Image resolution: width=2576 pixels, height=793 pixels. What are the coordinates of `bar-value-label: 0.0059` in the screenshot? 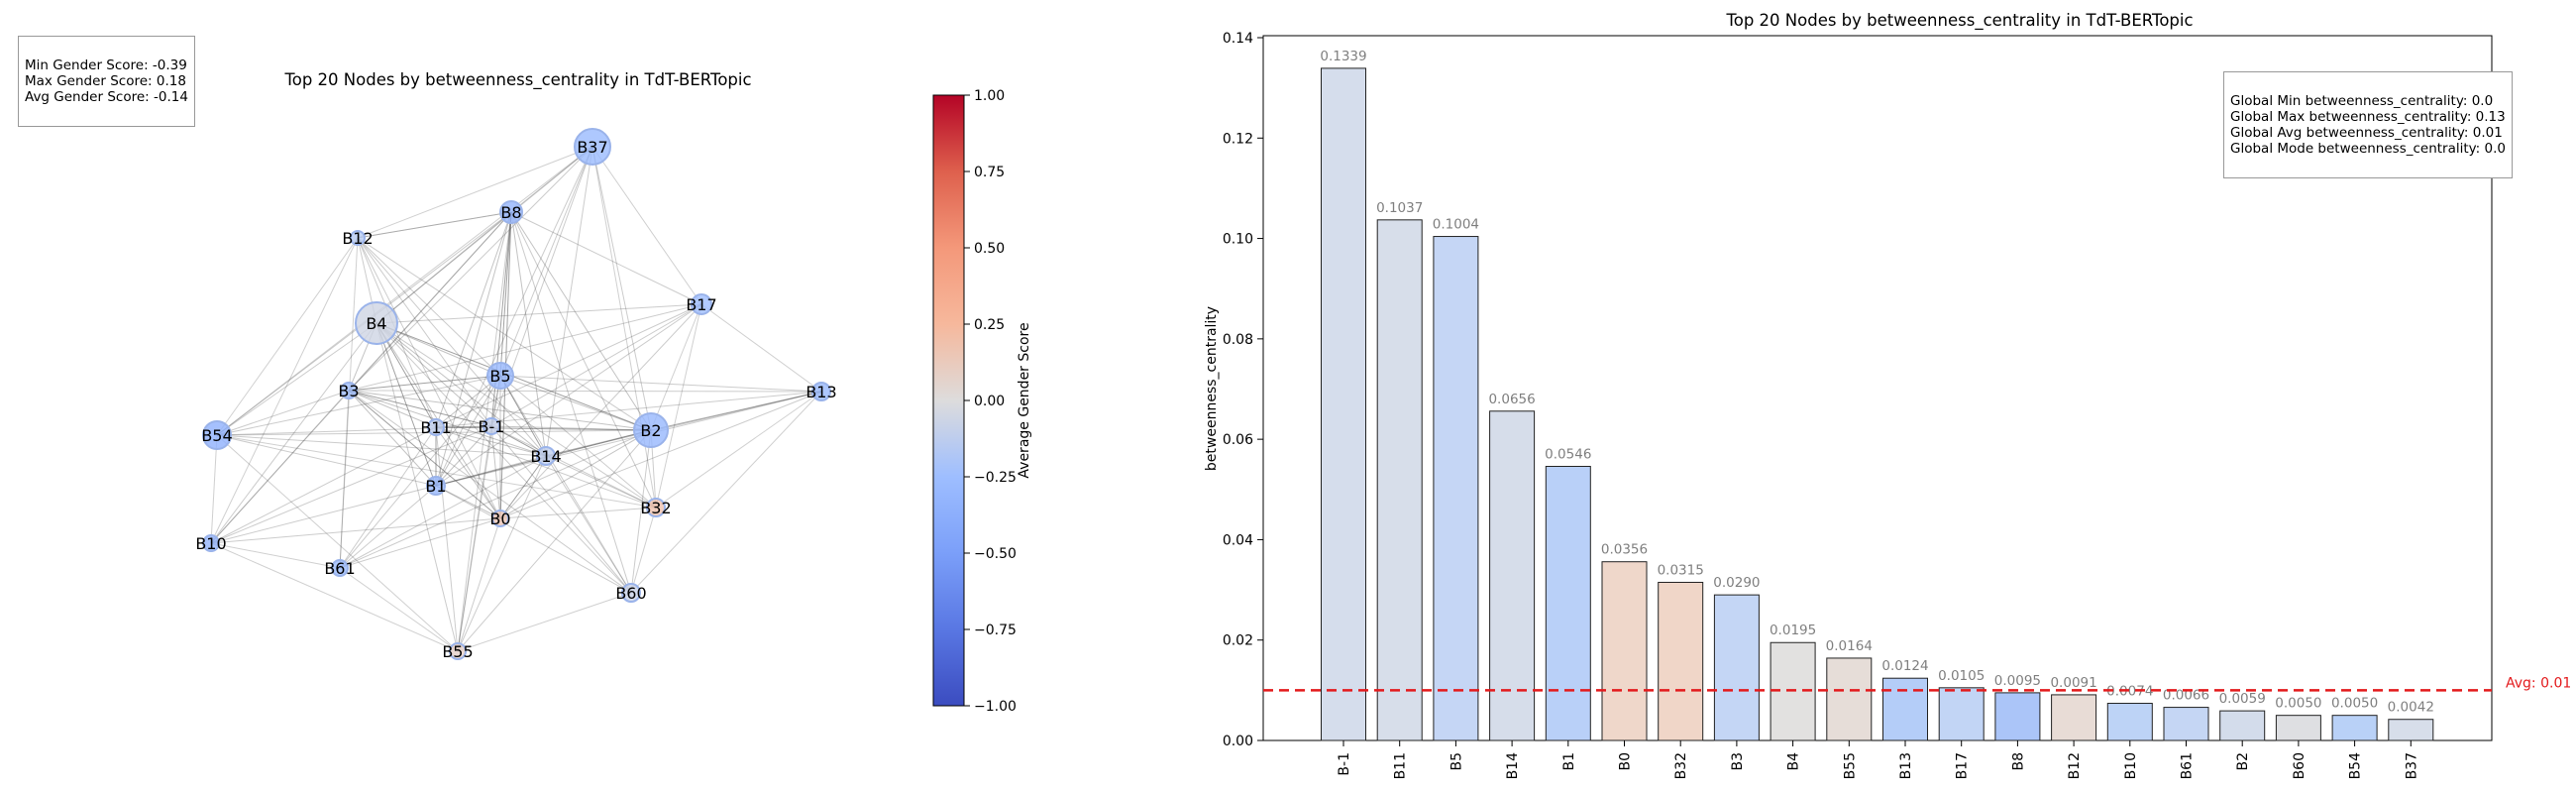 It's located at (2242, 699).